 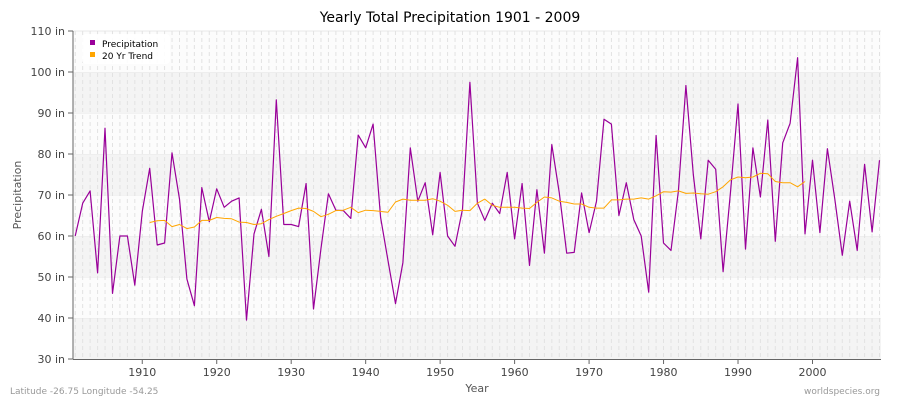 I want to click on x-tick-label: 2000, so click(x=812, y=372).